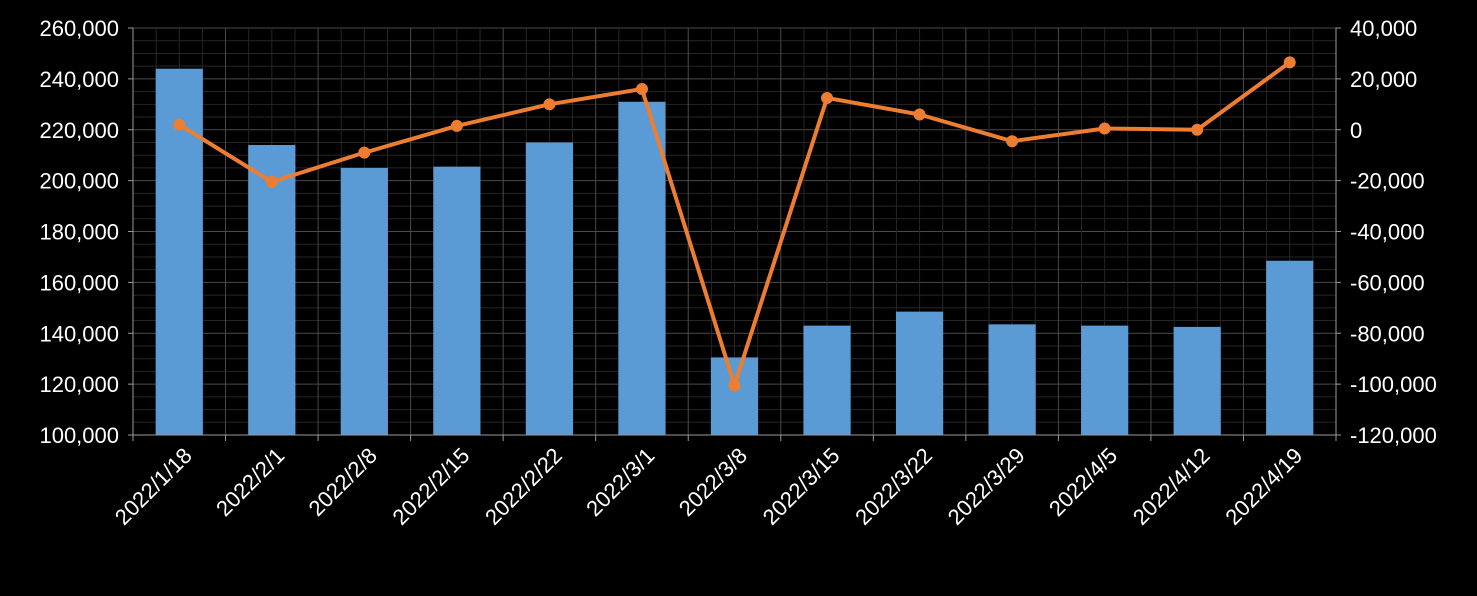 The height and width of the screenshot is (596, 1477). I want to click on category-label: 2022/3/8, so click(713, 482).